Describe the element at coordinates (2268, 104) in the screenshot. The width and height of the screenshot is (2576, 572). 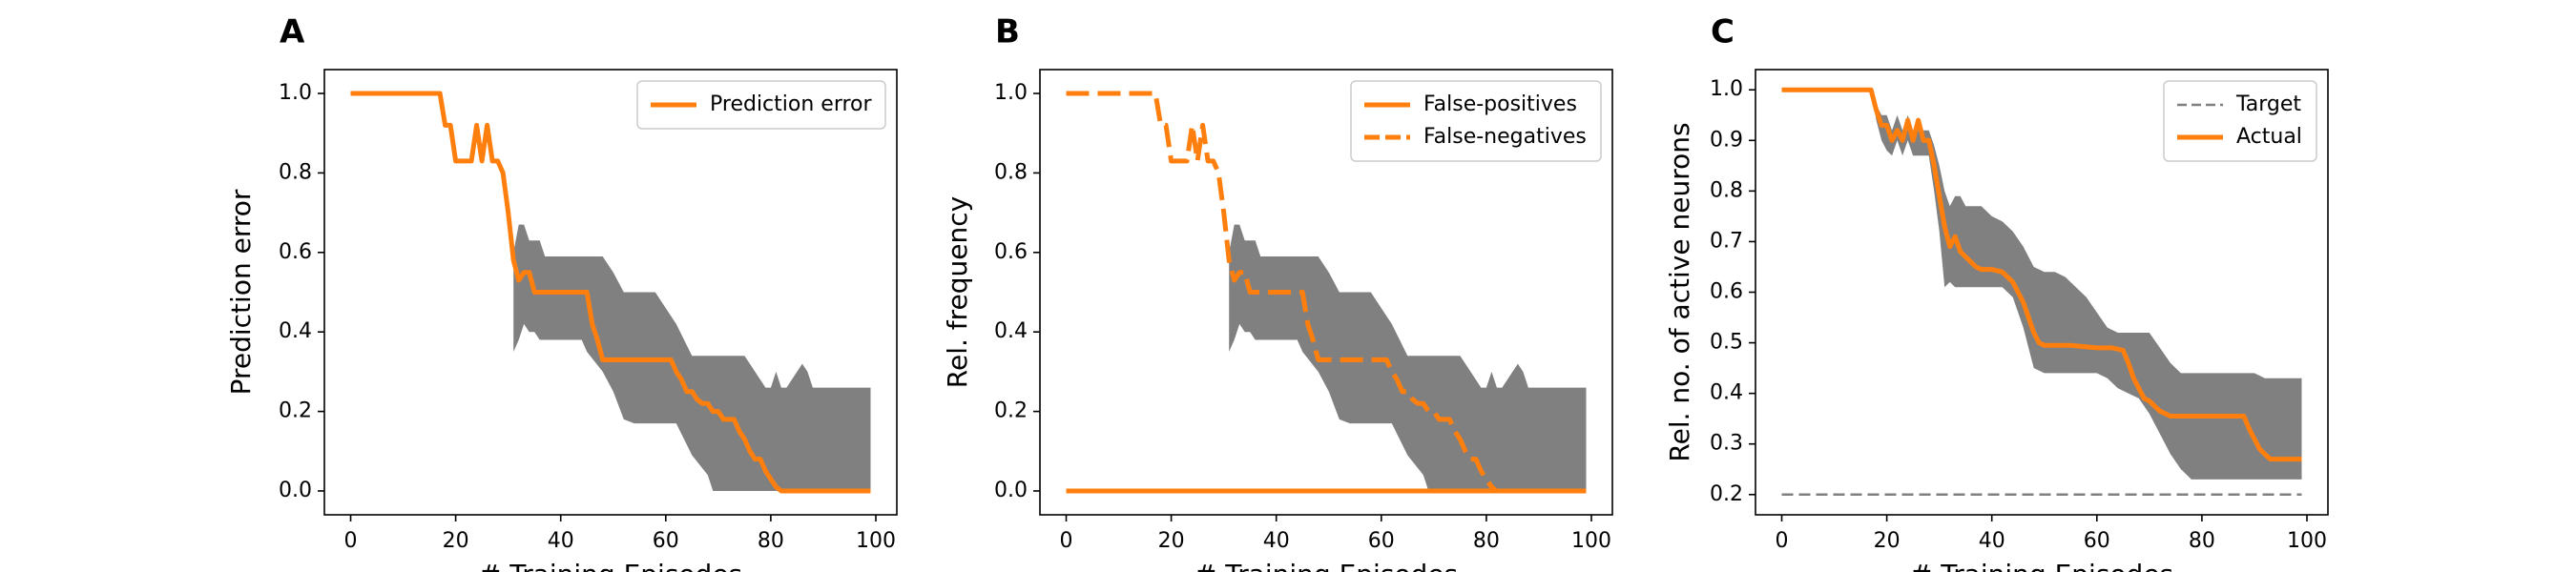
I see `legend-label: Target` at that location.